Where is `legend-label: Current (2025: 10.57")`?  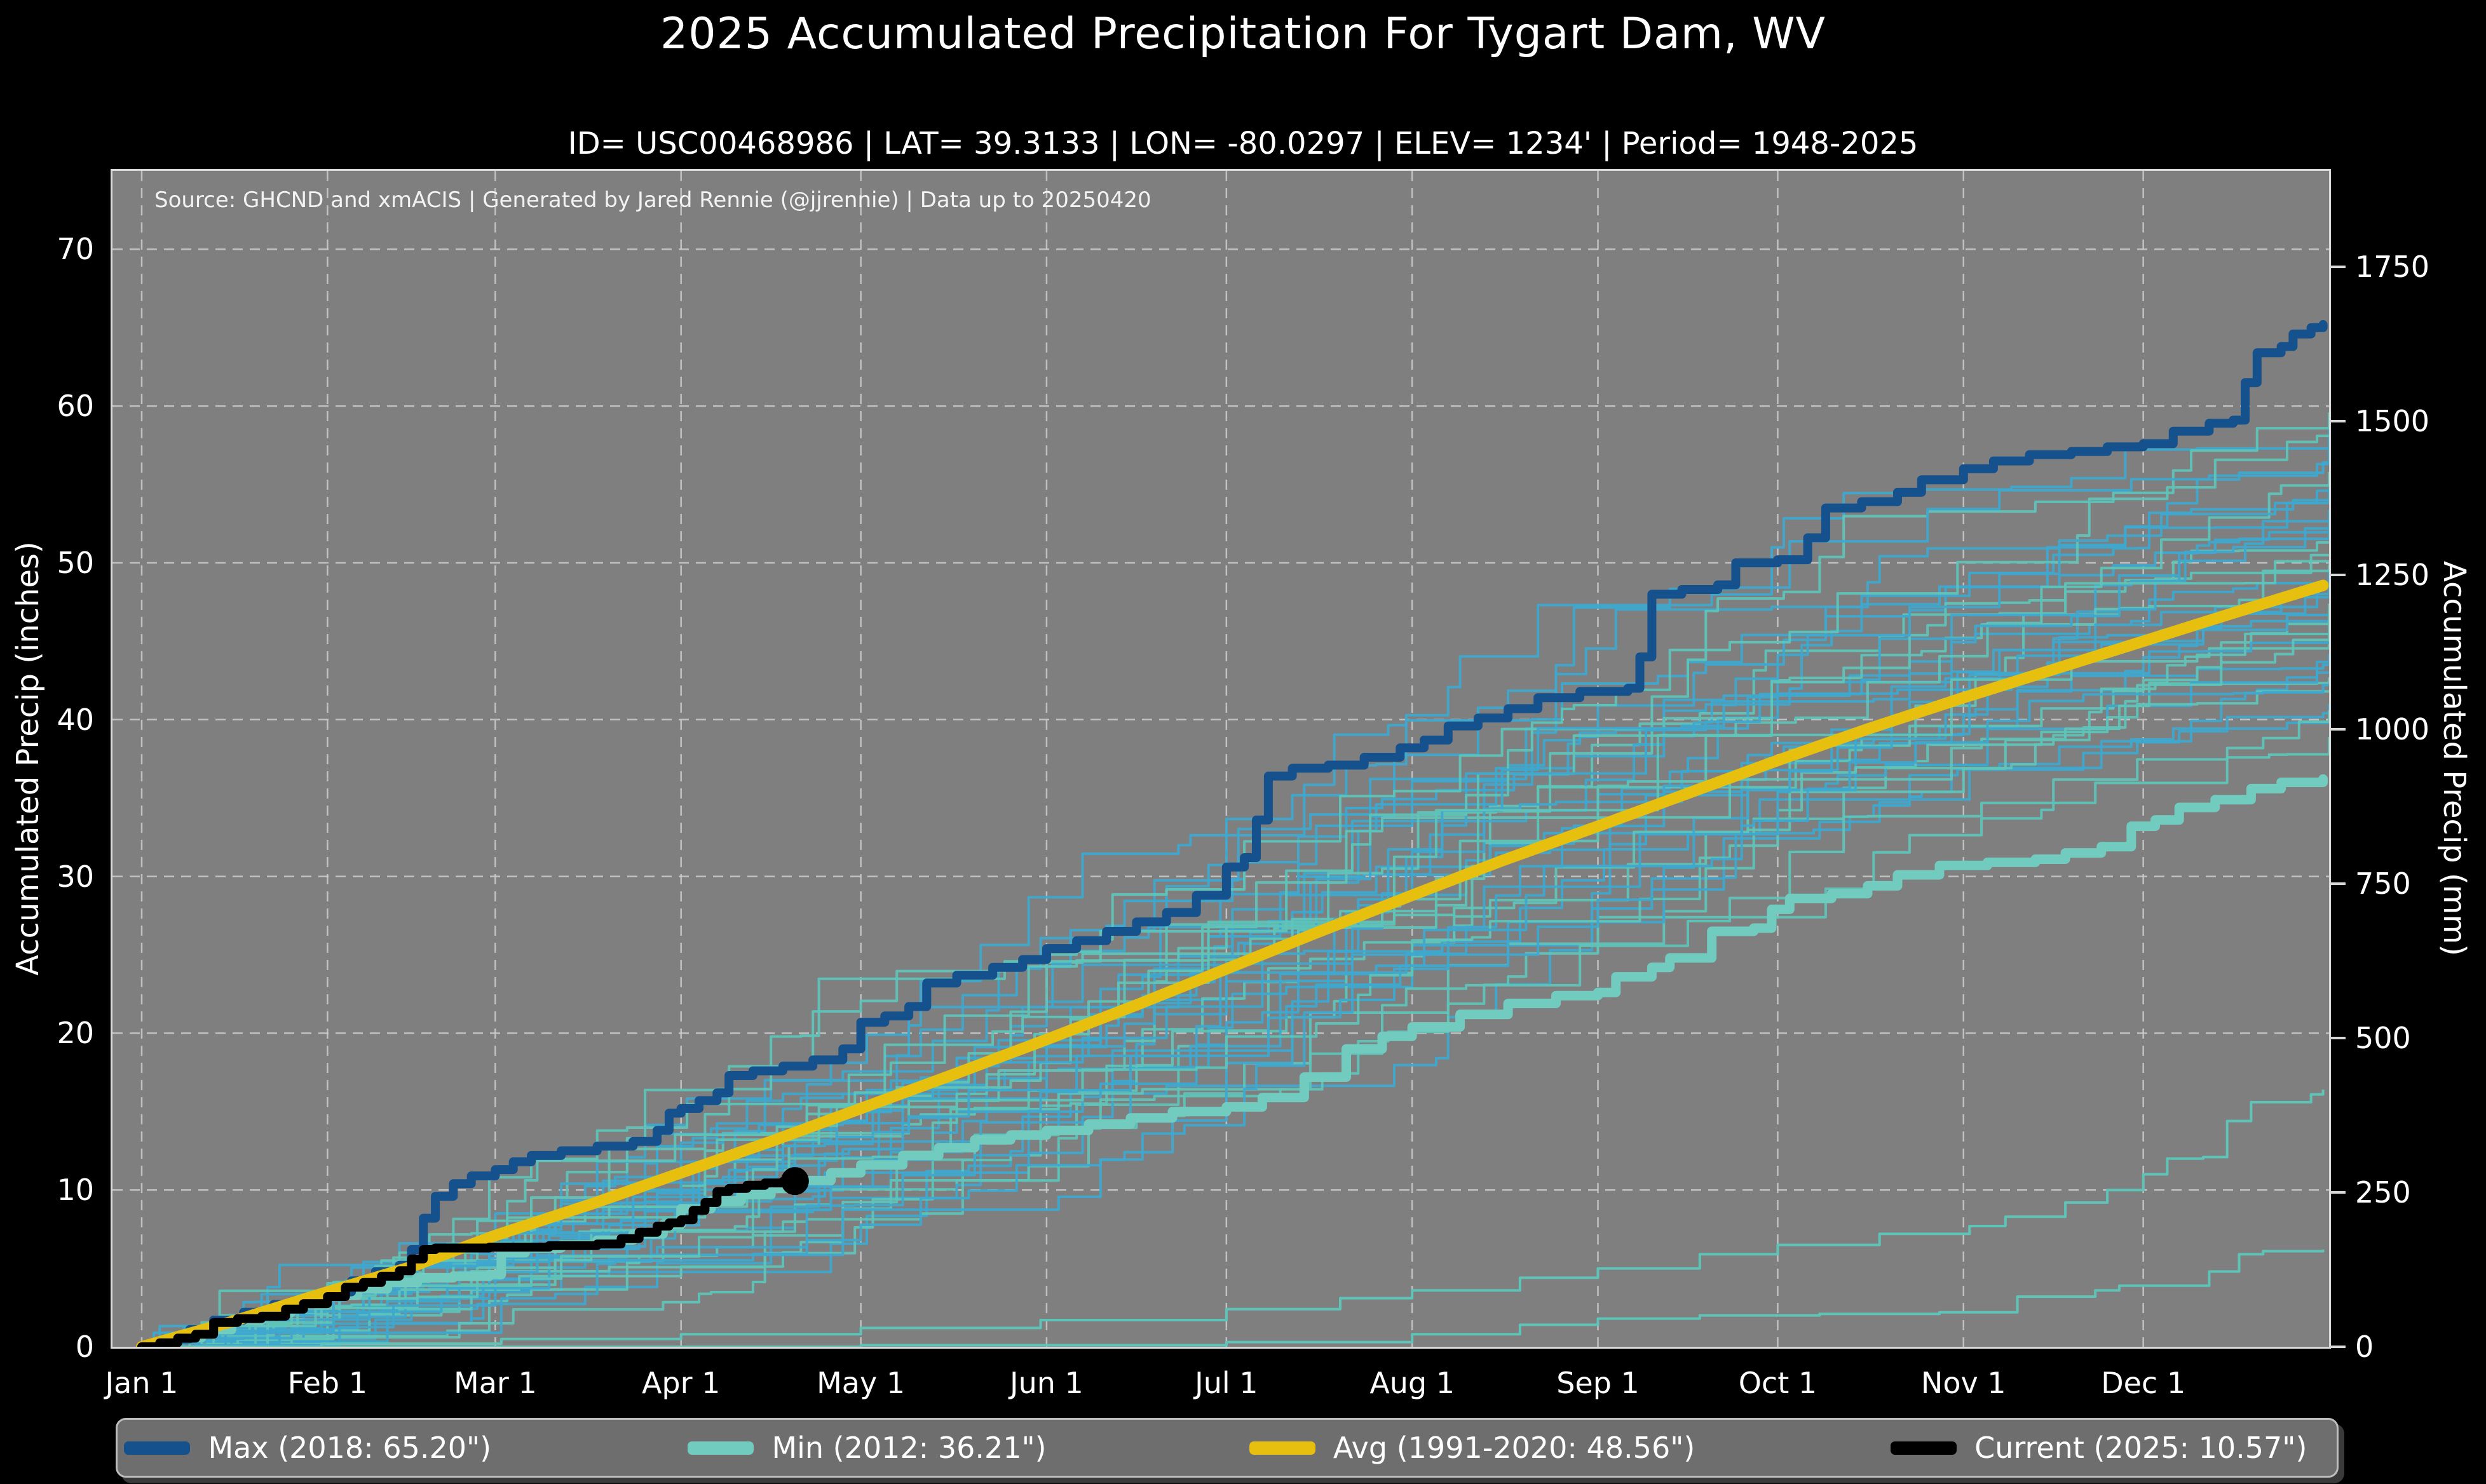
legend-label: Current (2025: 10.57") is located at coordinates (2140, 1448).